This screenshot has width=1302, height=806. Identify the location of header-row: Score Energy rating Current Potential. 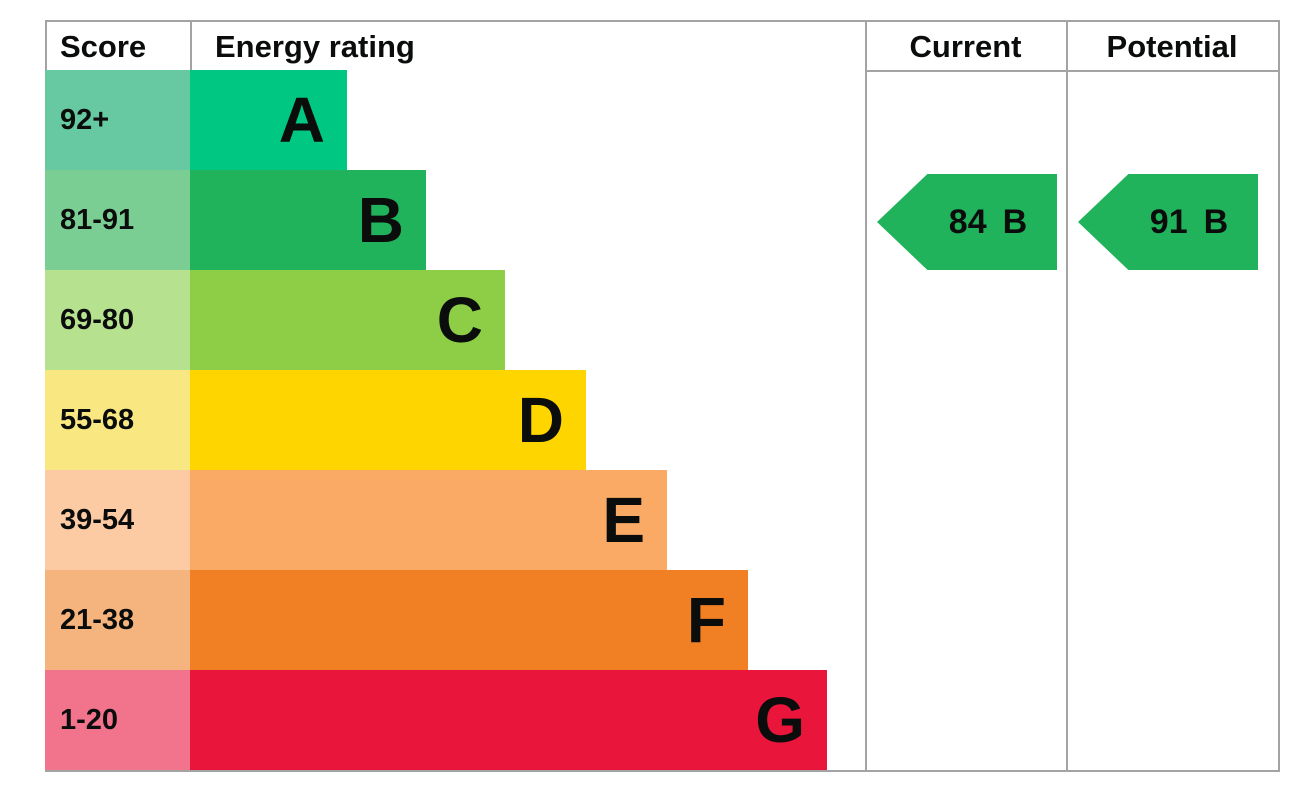
(661, 46).